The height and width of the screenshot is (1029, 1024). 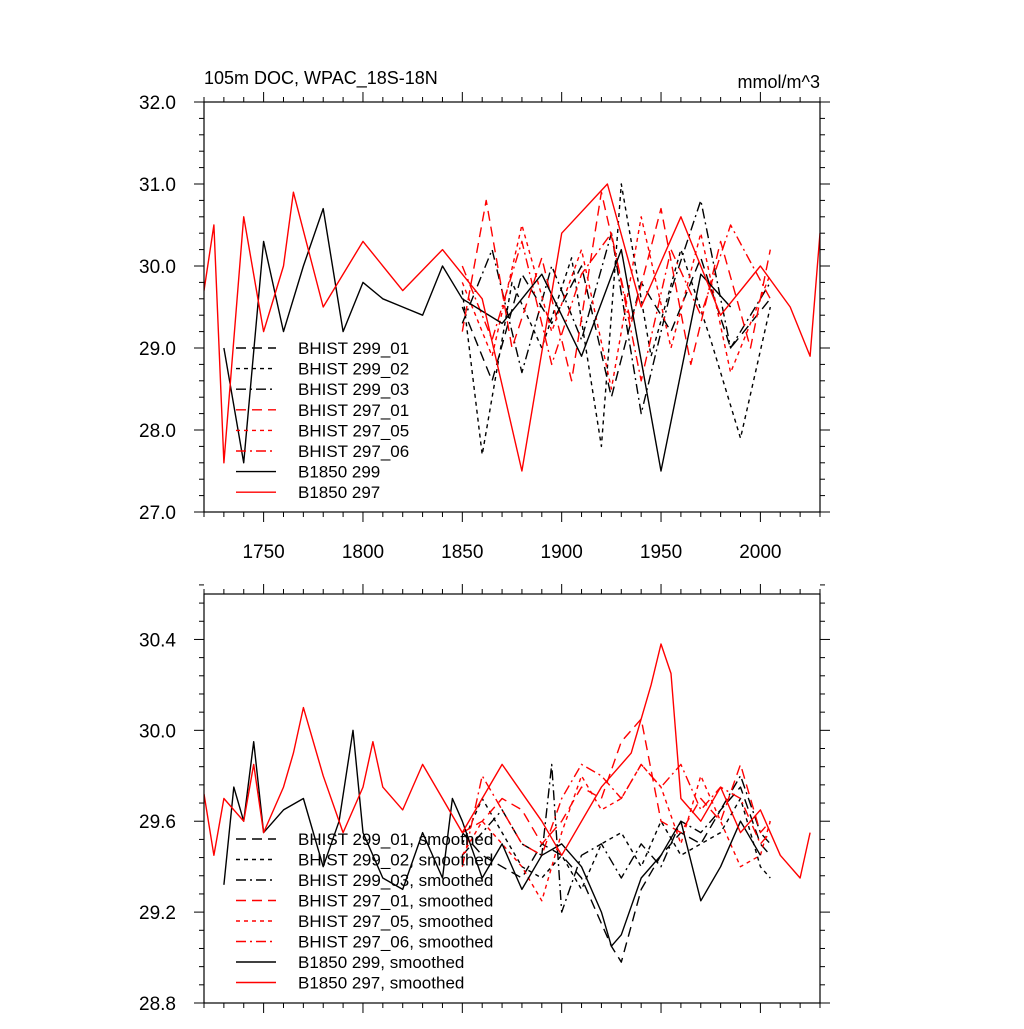 I want to click on y-tick-label: 32.0, so click(x=157, y=103).